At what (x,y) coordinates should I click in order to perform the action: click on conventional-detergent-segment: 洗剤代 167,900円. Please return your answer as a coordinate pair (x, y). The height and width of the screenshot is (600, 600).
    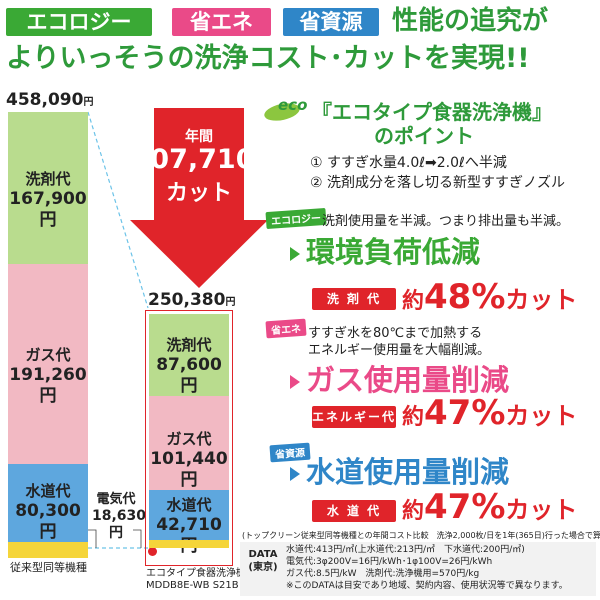
    Looking at the image, I should click on (48, 188).